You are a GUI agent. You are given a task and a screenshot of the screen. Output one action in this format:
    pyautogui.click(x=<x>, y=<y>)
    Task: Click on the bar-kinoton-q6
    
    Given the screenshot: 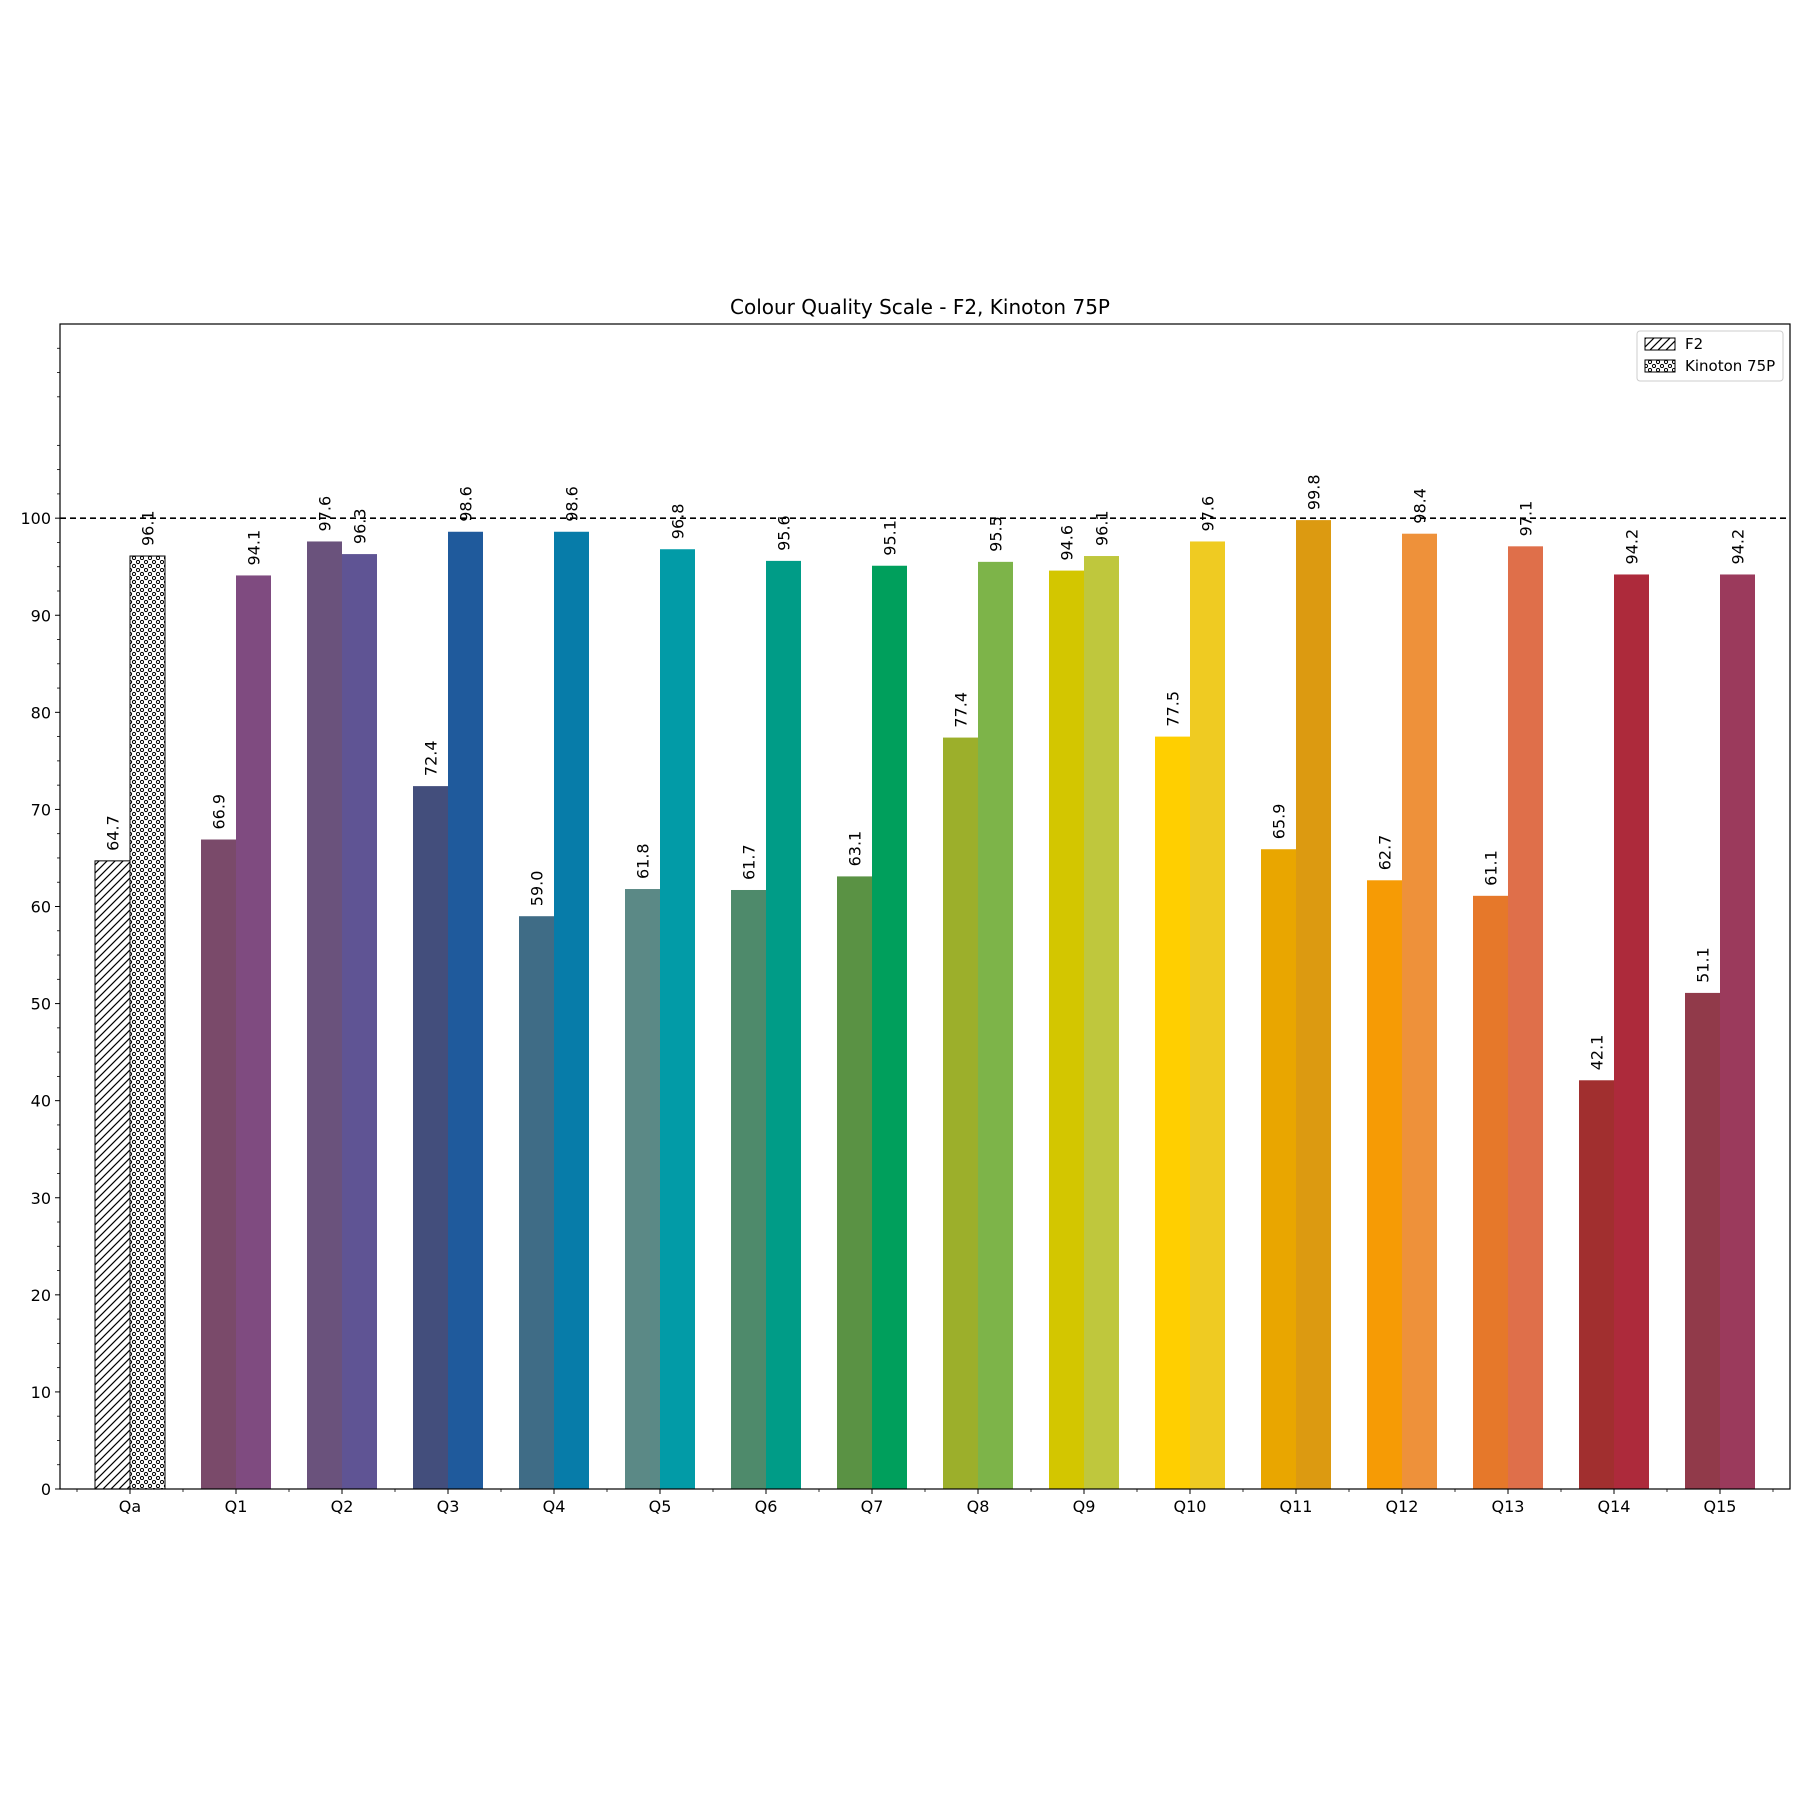 What is the action you would take?
    pyautogui.click(x=783, y=1024)
    